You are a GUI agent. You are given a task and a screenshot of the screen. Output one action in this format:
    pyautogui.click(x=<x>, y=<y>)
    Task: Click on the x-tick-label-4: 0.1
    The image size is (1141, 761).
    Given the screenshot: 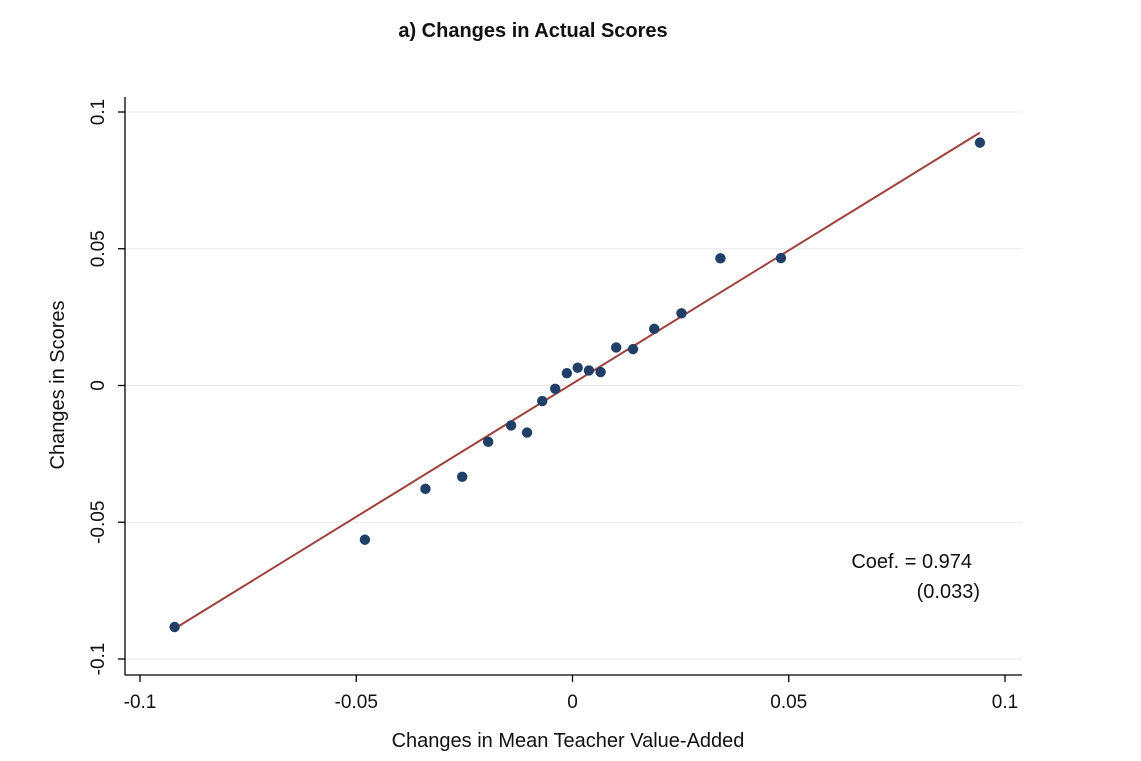 What is the action you would take?
    pyautogui.click(x=1005, y=702)
    